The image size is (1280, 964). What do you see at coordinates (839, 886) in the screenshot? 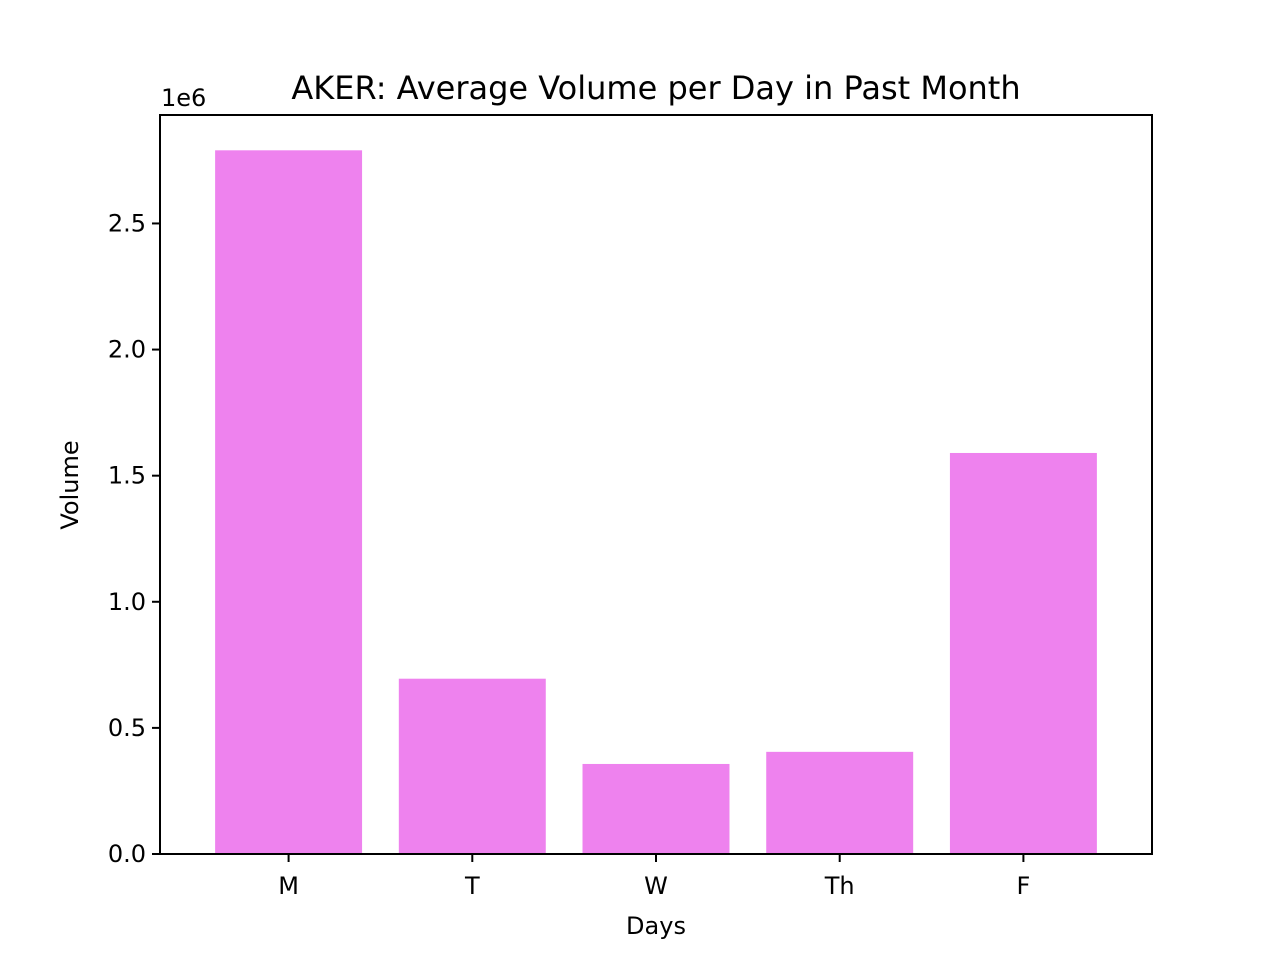
I see `x-tick-label: Th` at bounding box center [839, 886].